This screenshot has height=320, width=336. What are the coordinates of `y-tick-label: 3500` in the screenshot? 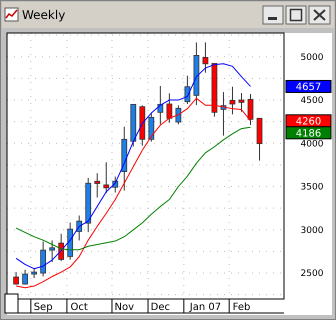 It's located at (312, 187).